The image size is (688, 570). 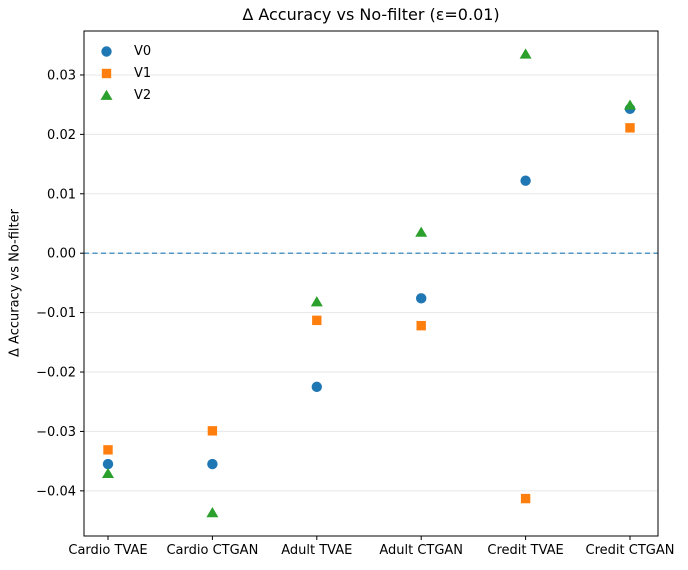 I want to click on x-tick-label: Cardio CTGAN, so click(x=212, y=550).